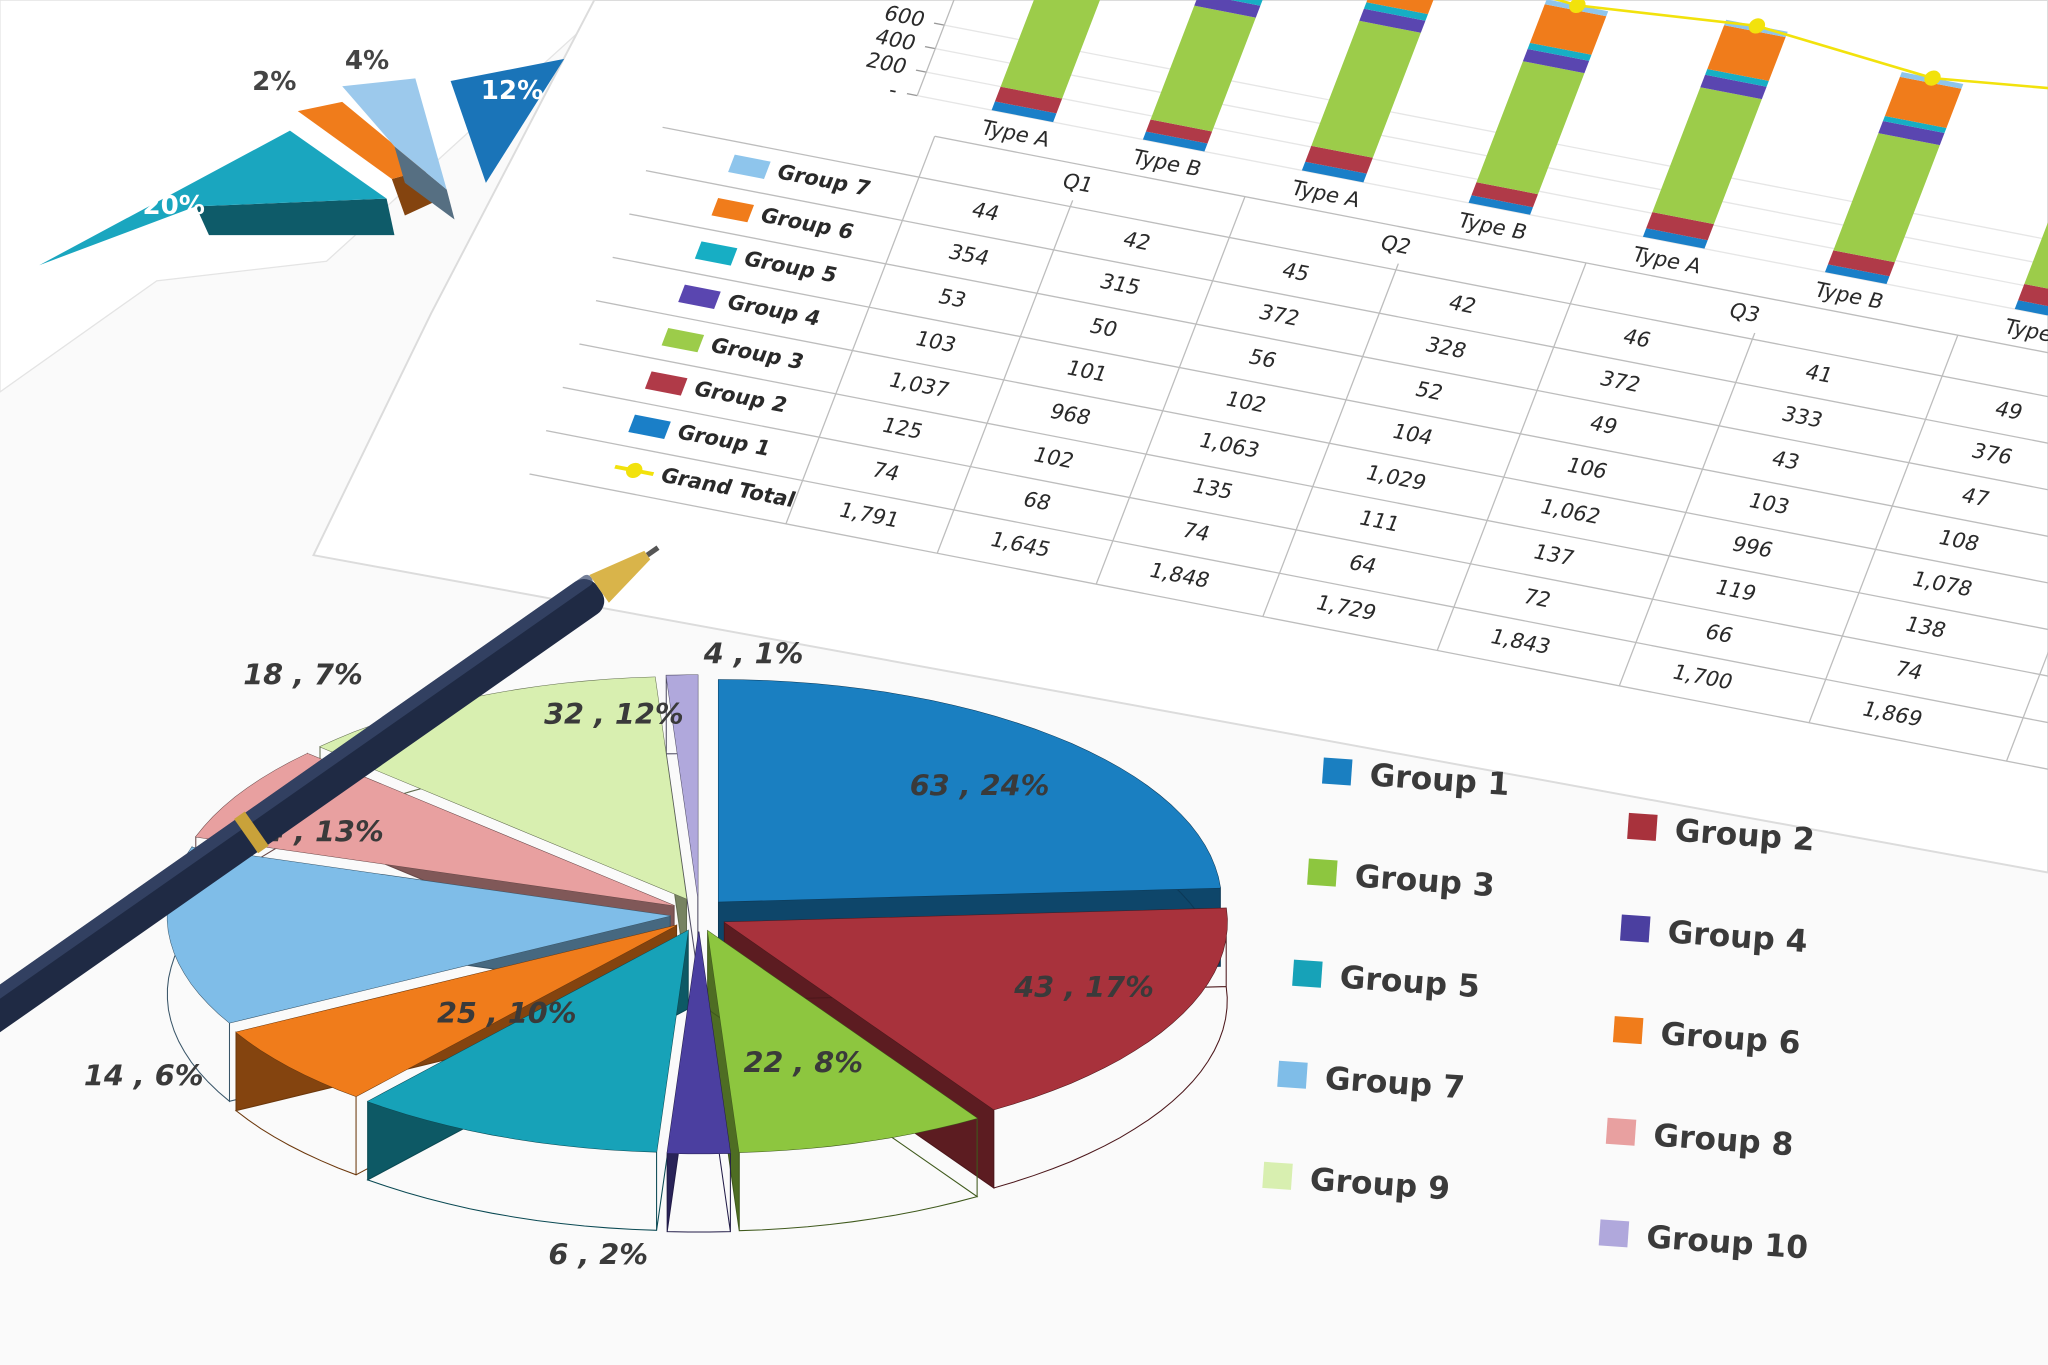 The width and height of the screenshot is (2048, 1365). I want to click on pie-wedge-label: 12%, so click(512, 91).